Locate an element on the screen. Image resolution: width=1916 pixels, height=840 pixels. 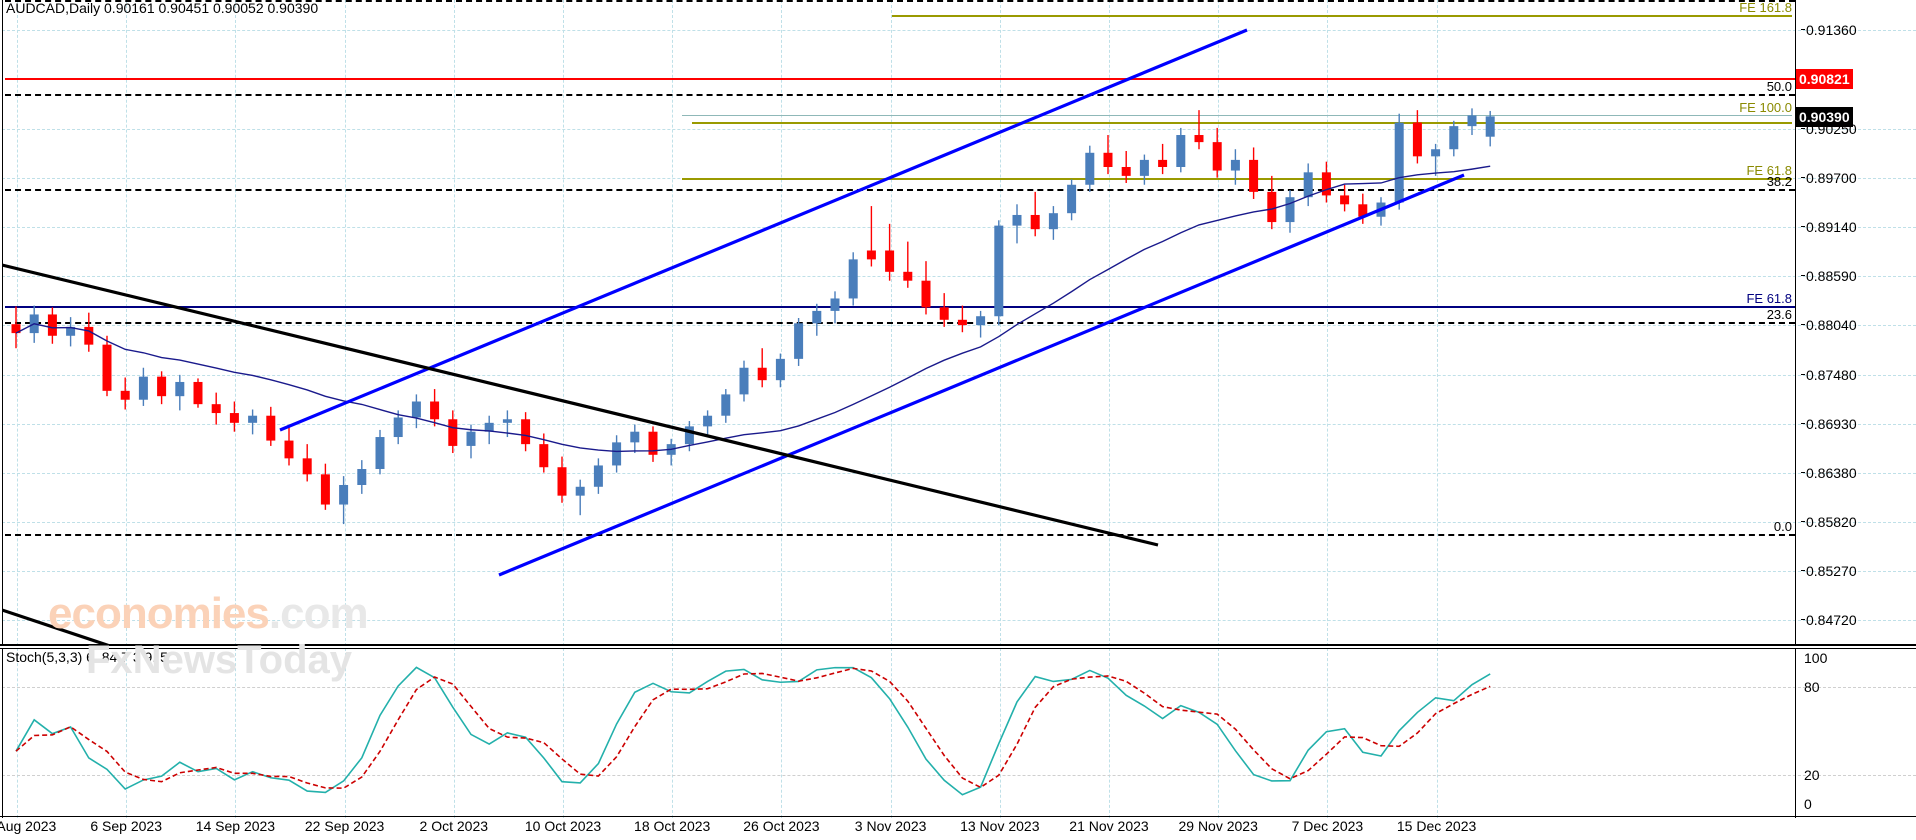
date-axis-label: 13 Nov 2023 is located at coordinates (1000, 826).